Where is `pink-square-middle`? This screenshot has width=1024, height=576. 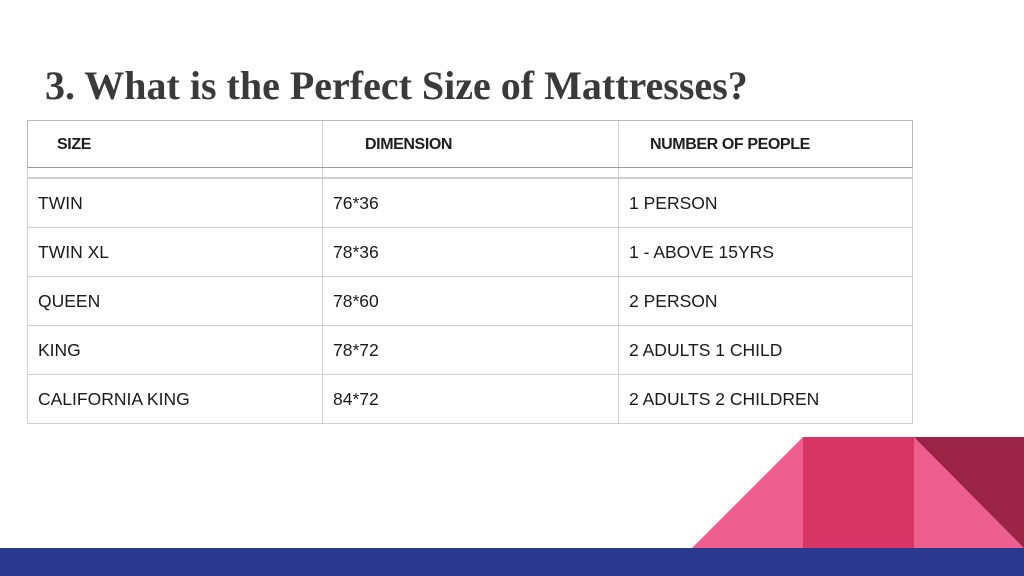 pink-square-middle is located at coordinates (858, 492).